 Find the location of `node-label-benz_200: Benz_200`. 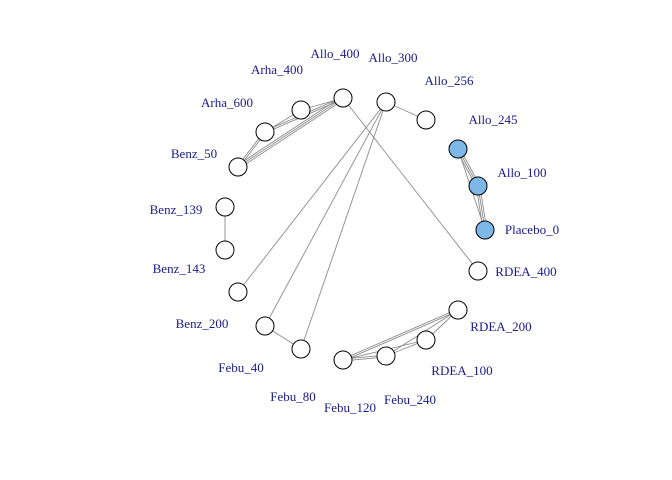

node-label-benz_200: Benz_200 is located at coordinates (202, 323).